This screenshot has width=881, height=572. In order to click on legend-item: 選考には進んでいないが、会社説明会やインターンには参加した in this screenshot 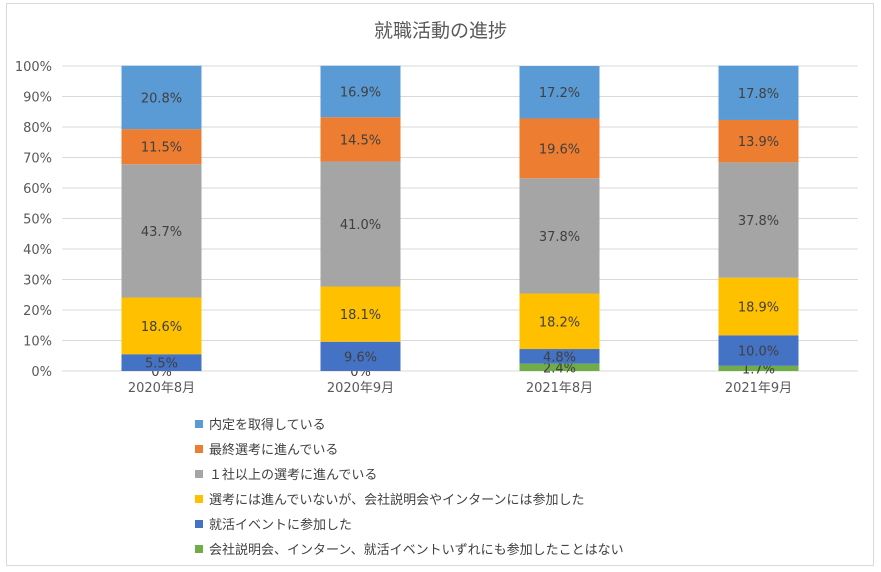, I will do `click(409, 498)`.